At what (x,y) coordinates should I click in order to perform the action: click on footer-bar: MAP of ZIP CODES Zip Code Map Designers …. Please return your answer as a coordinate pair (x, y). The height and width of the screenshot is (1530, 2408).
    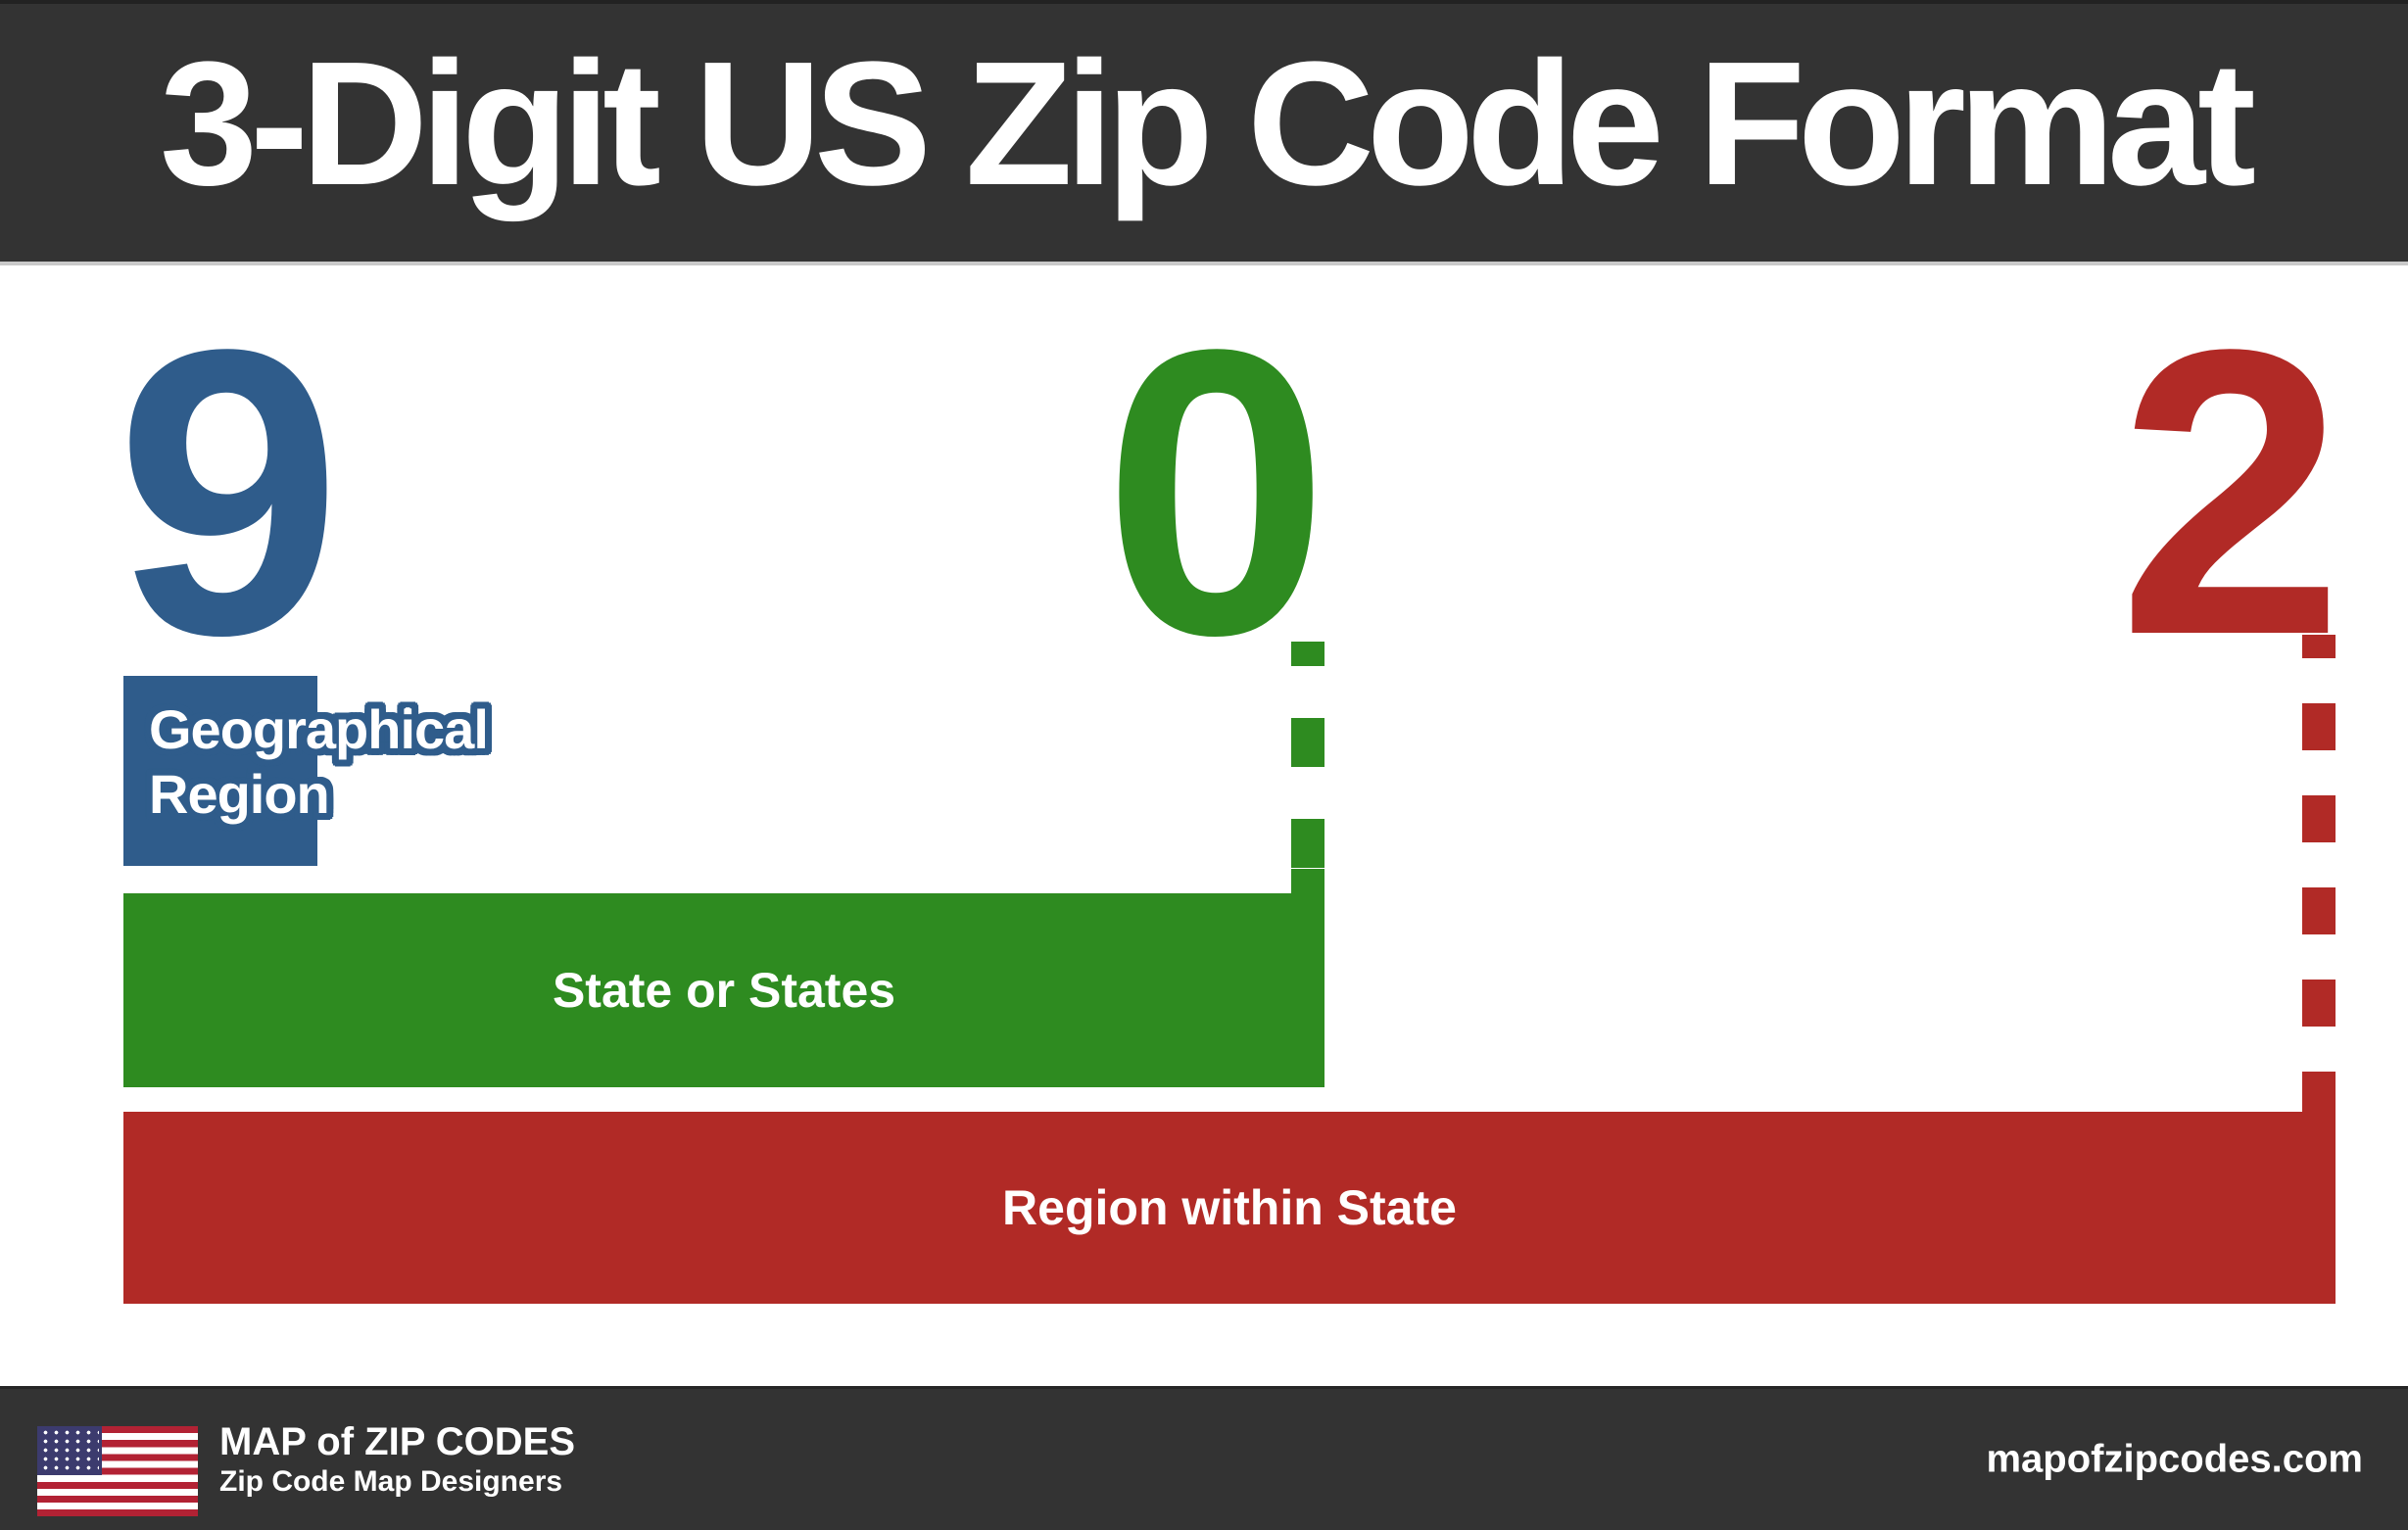
    Looking at the image, I should click on (1204, 1458).